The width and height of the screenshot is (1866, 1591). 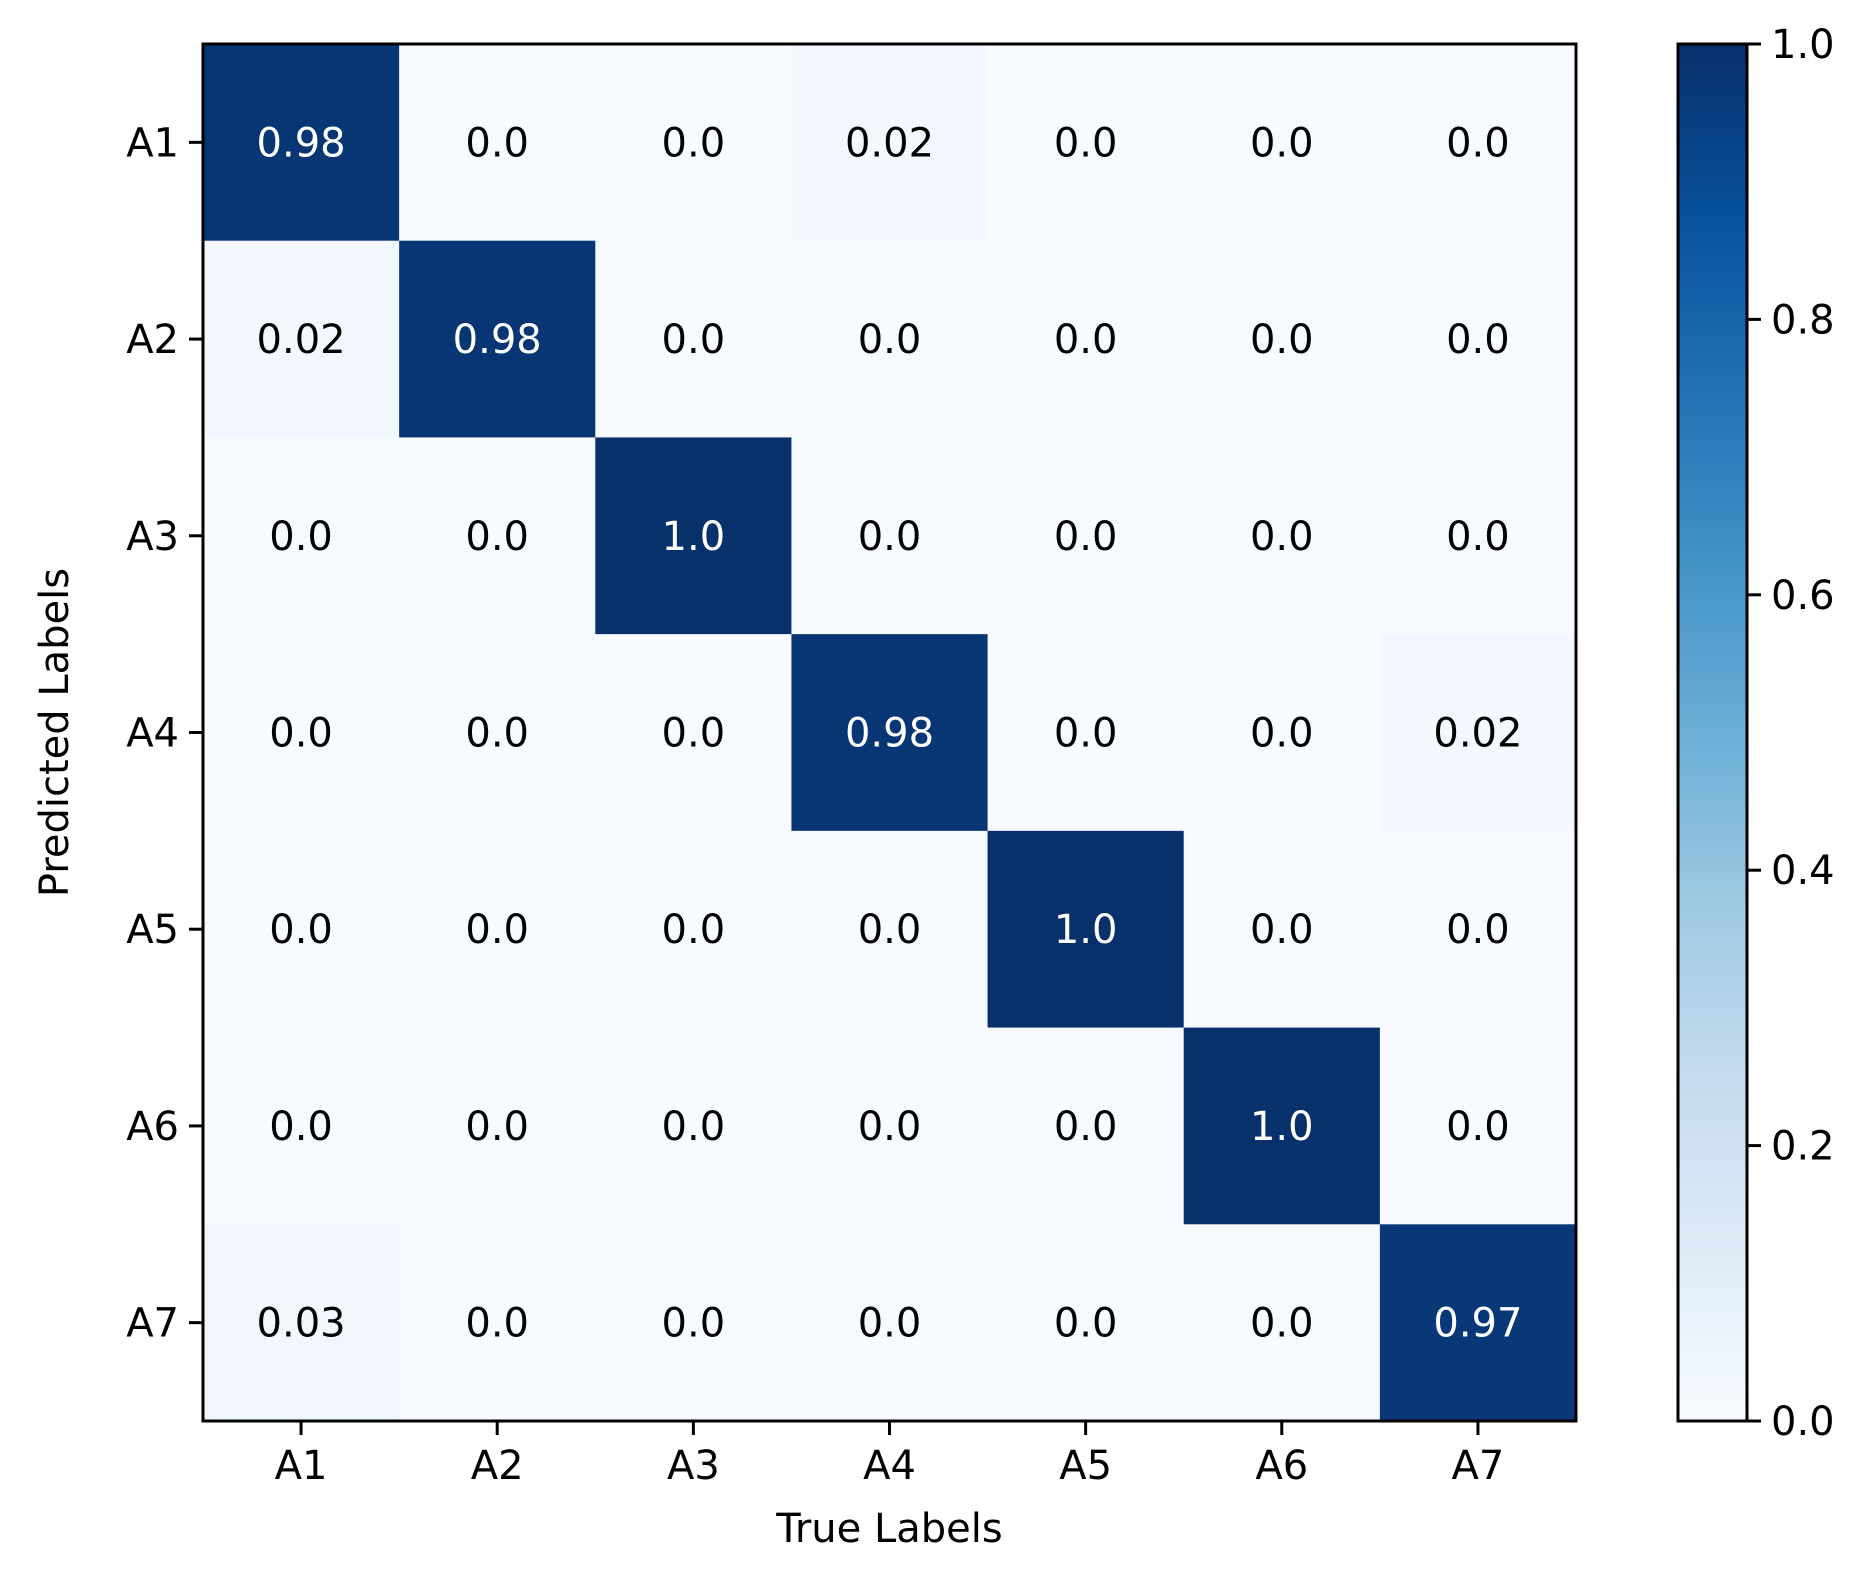 What do you see at coordinates (890, 1126) in the screenshot?
I see `heatmap-cell-r6-c4` at bounding box center [890, 1126].